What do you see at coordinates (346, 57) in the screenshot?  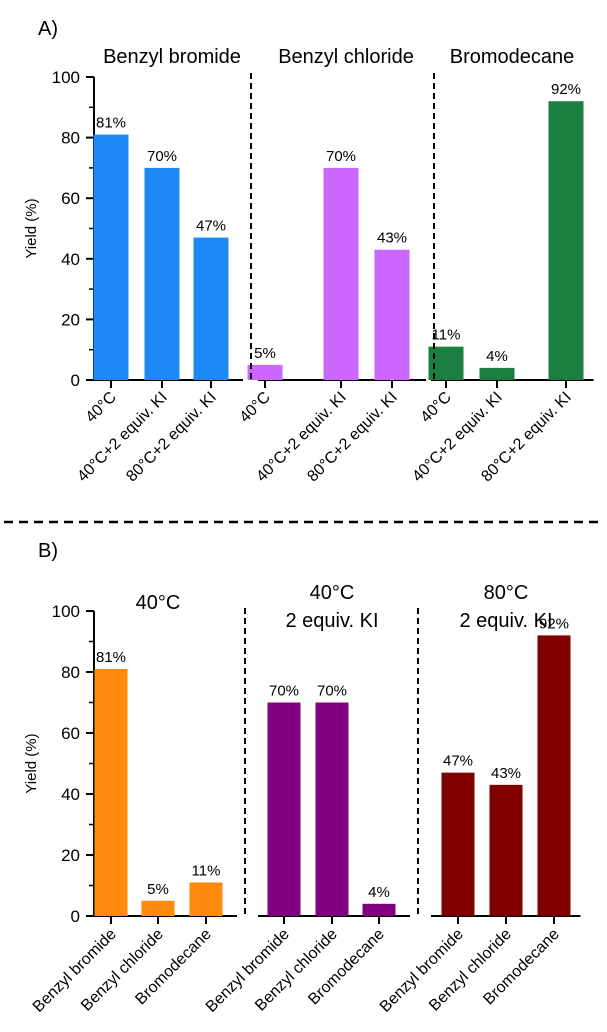 I see `group-title: Benzyl chloride` at bounding box center [346, 57].